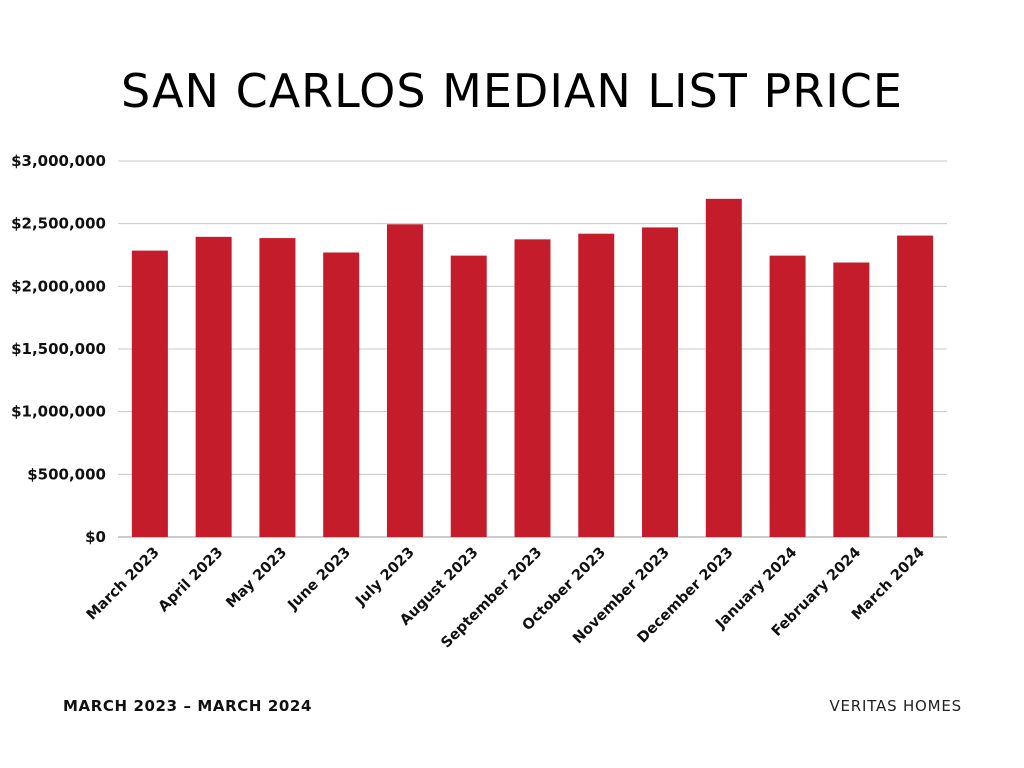 Image resolution: width=1024 pixels, height=768 pixels. What do you see at coordinates (384, 577) in the screenshot?
I see `x-tick-label: July 2023` at bounding box center [384, 577].